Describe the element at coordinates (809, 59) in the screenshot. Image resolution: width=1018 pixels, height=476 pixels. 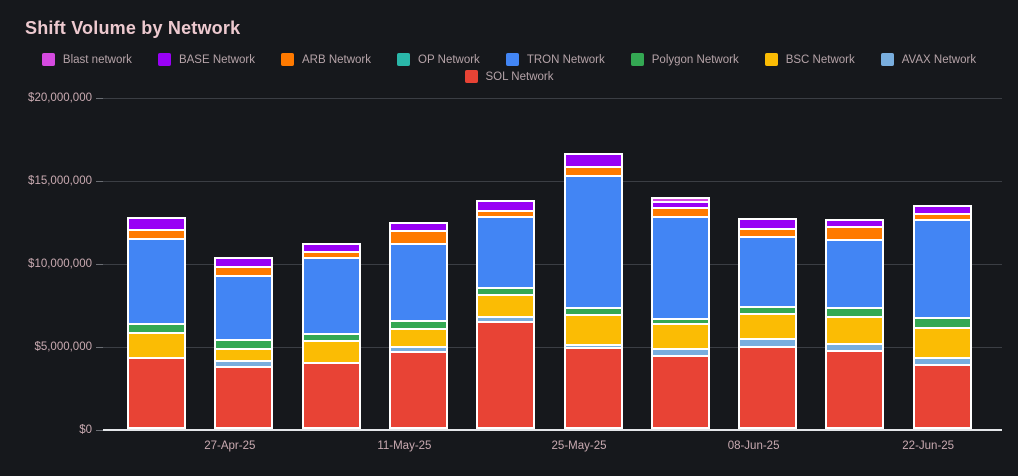
I see `legend-item-bsc-network: BSC Network` at that location.